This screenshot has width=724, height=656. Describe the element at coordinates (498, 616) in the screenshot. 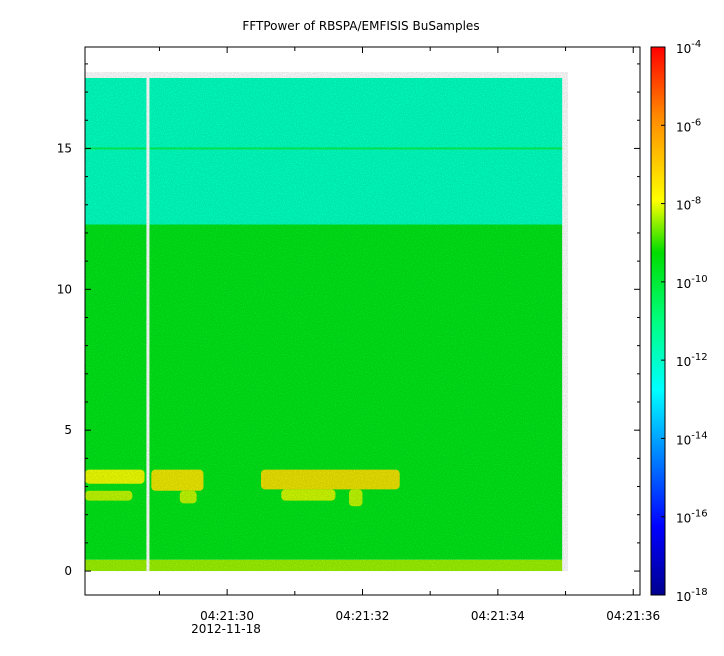

I see `x-tick-label: 04:21:34` at that location.